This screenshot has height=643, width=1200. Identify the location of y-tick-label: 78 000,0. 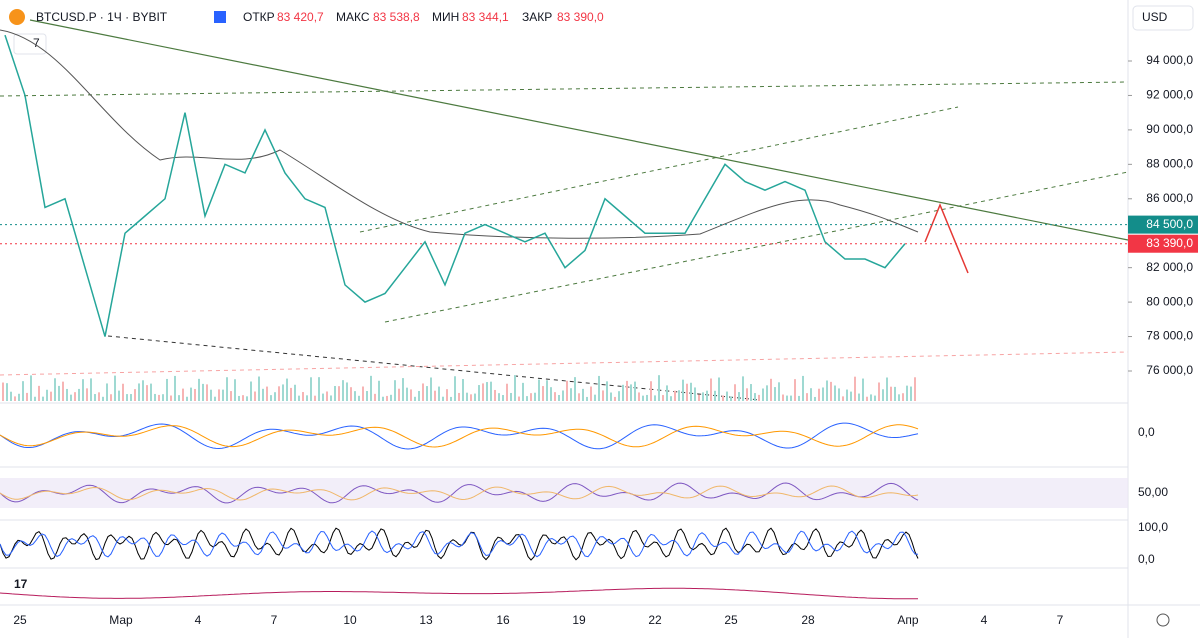
(1169, 336).